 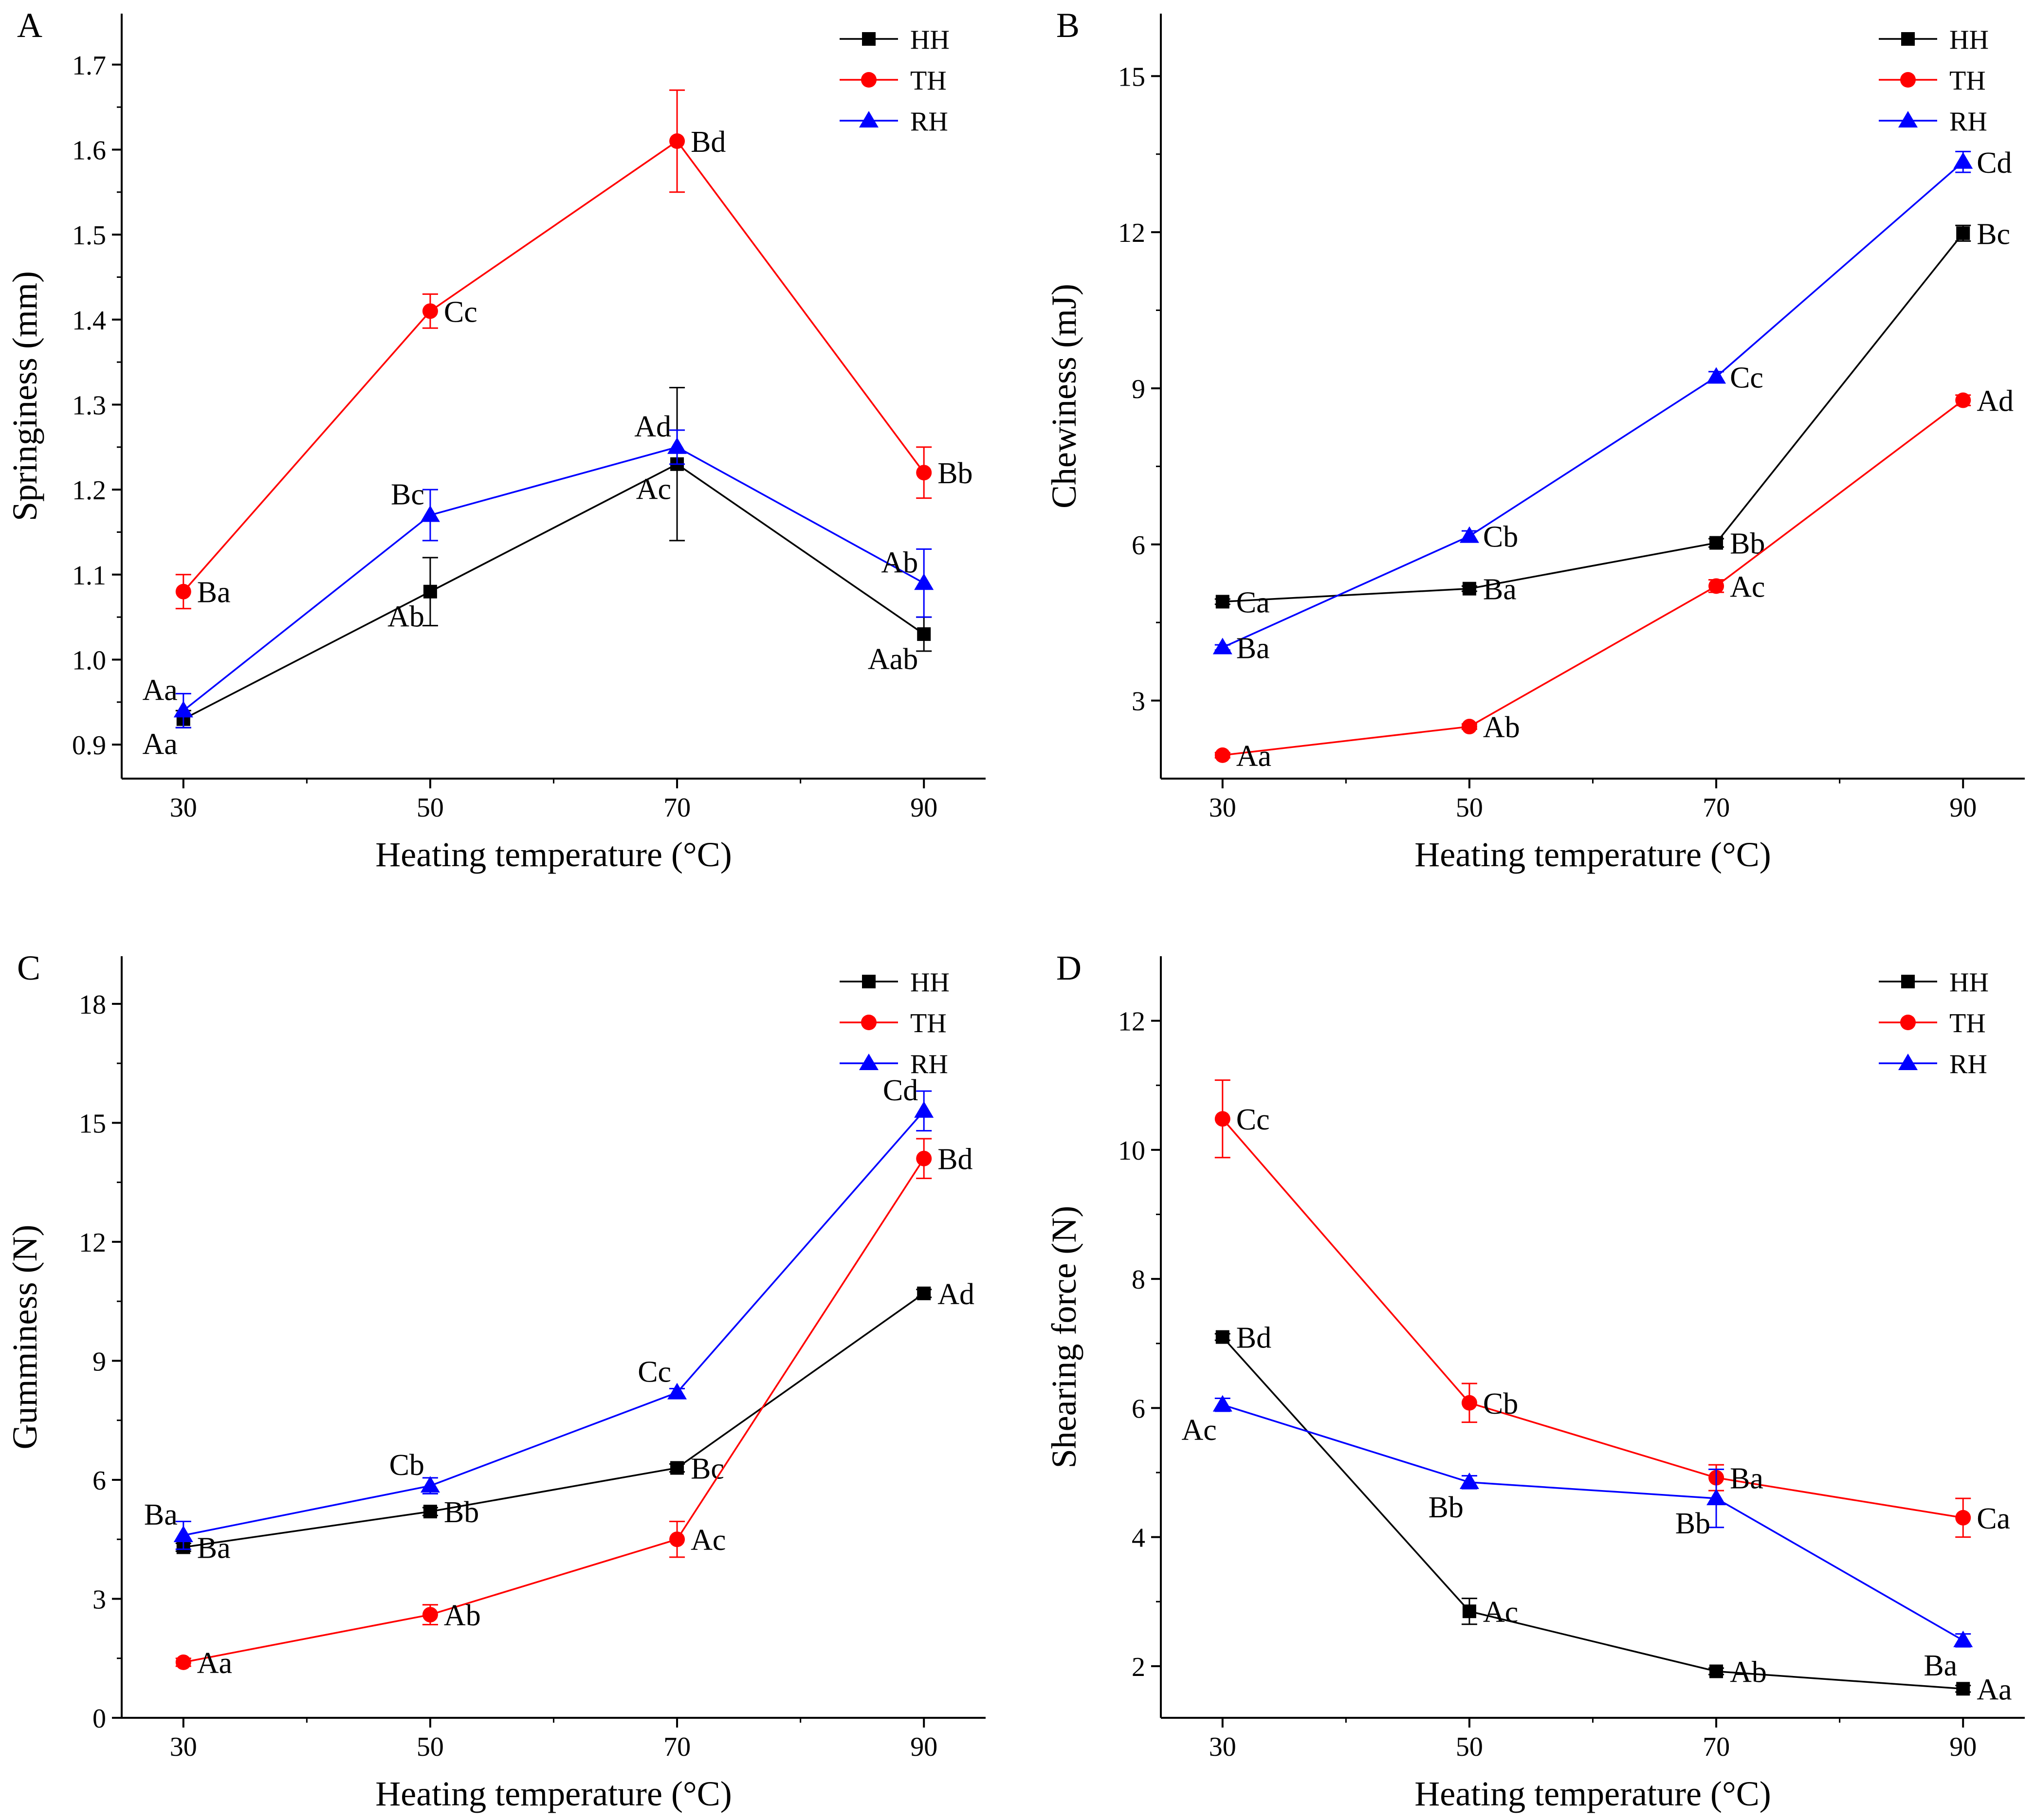 I want to click on series-rh: Ac Bb Bb Ba, so click(x=1577, y=1538).